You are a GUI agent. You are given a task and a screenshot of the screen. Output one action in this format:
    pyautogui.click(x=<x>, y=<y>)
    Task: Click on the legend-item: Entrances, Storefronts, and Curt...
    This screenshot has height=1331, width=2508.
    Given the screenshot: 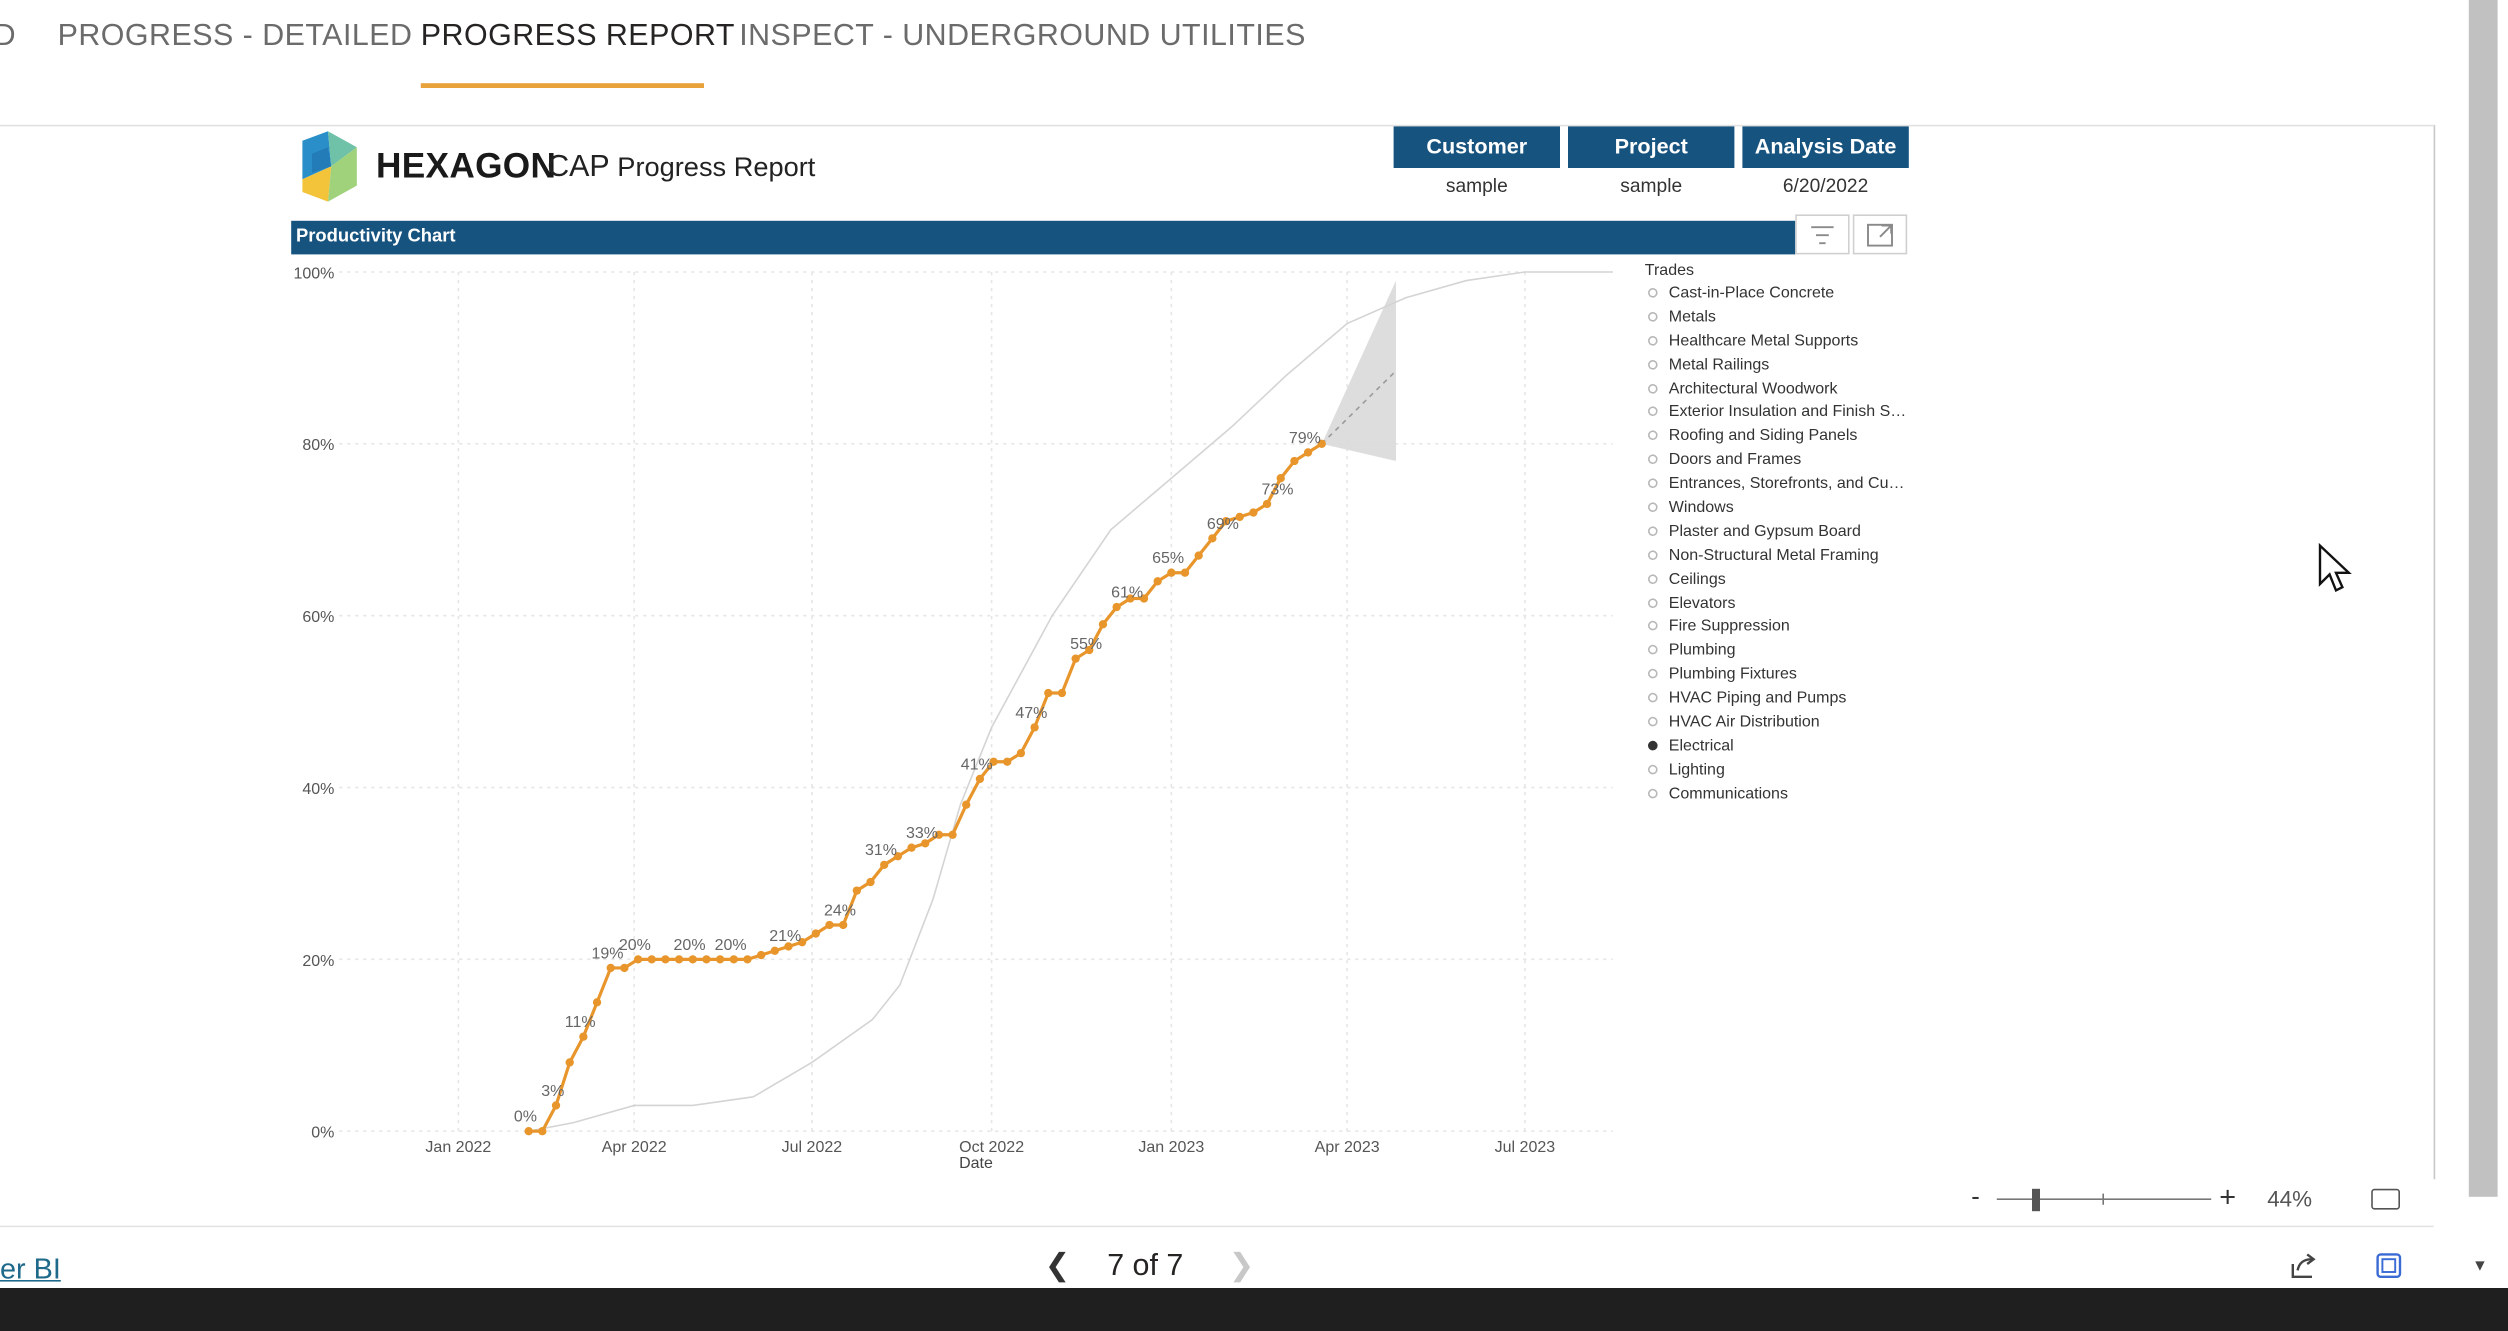 What is the action you would take?
    pyautogui.click(x=1781, y=486)
    